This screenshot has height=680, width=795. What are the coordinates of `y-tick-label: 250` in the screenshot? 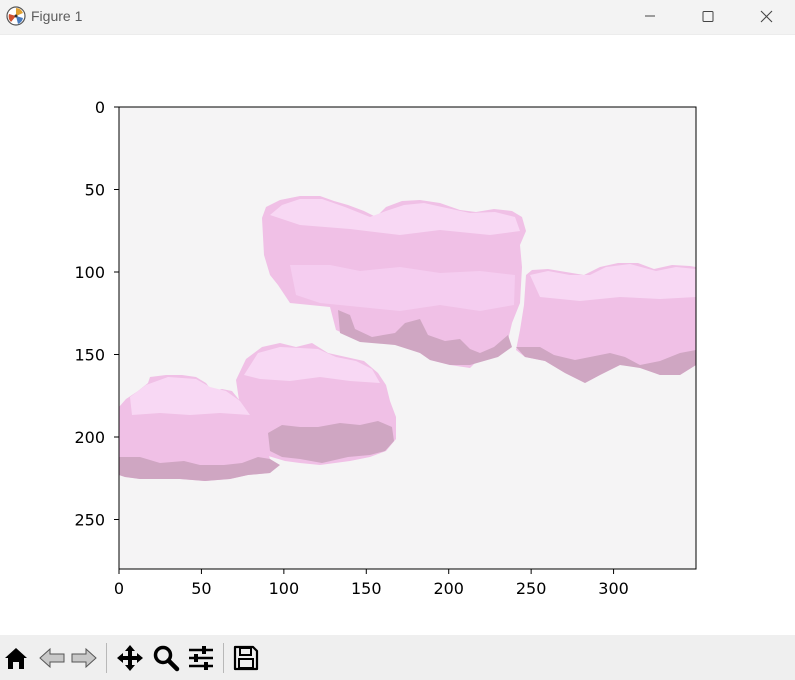 It's located at (89, 520).